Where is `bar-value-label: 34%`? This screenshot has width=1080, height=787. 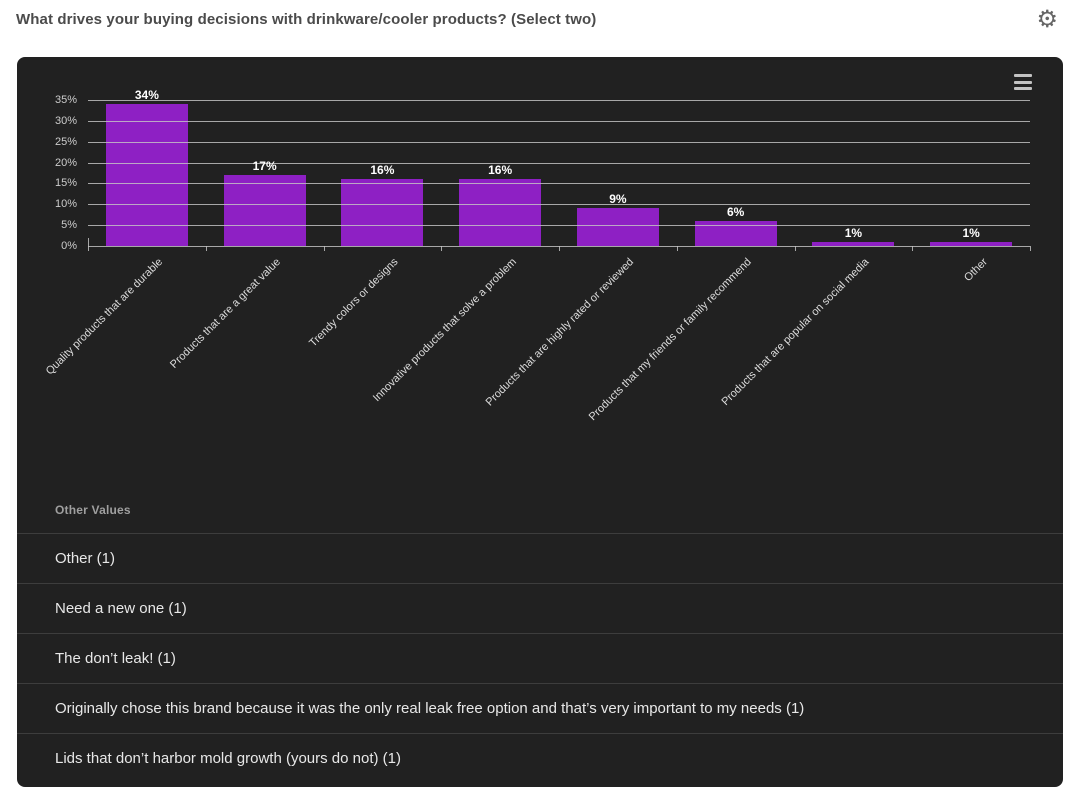 bar-value-label: 34% is located at coordinates (146, 95).